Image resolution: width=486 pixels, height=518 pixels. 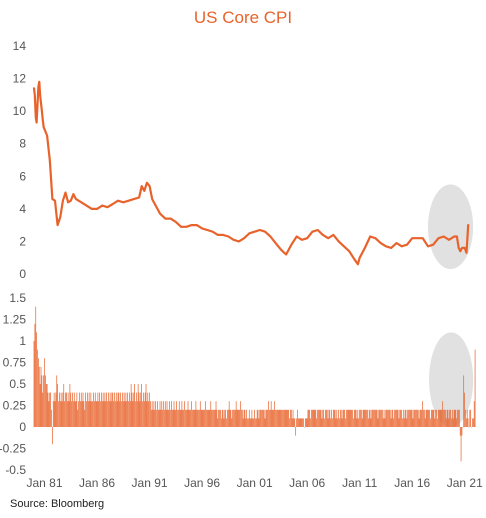 I want to click on x-tick-label: Jan 11, so click(x=359, y=483).